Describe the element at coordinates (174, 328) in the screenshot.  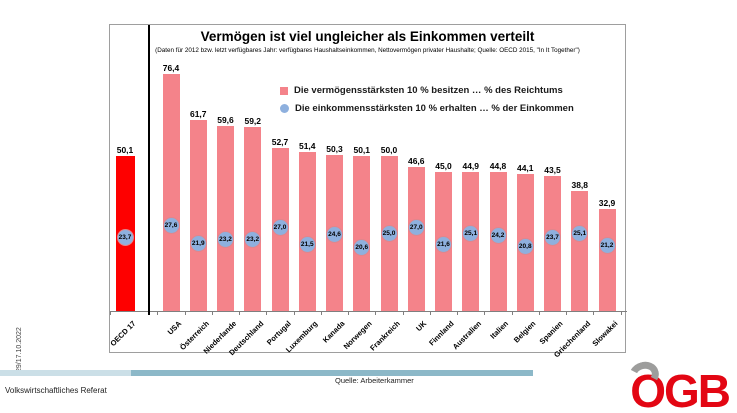
I see `x-axis-label: USA` at that location.